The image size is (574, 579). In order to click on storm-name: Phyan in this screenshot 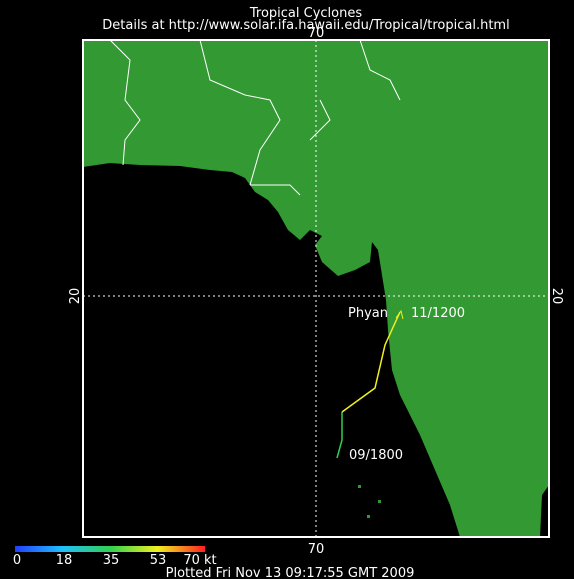, I will do `click(368, 313)`.